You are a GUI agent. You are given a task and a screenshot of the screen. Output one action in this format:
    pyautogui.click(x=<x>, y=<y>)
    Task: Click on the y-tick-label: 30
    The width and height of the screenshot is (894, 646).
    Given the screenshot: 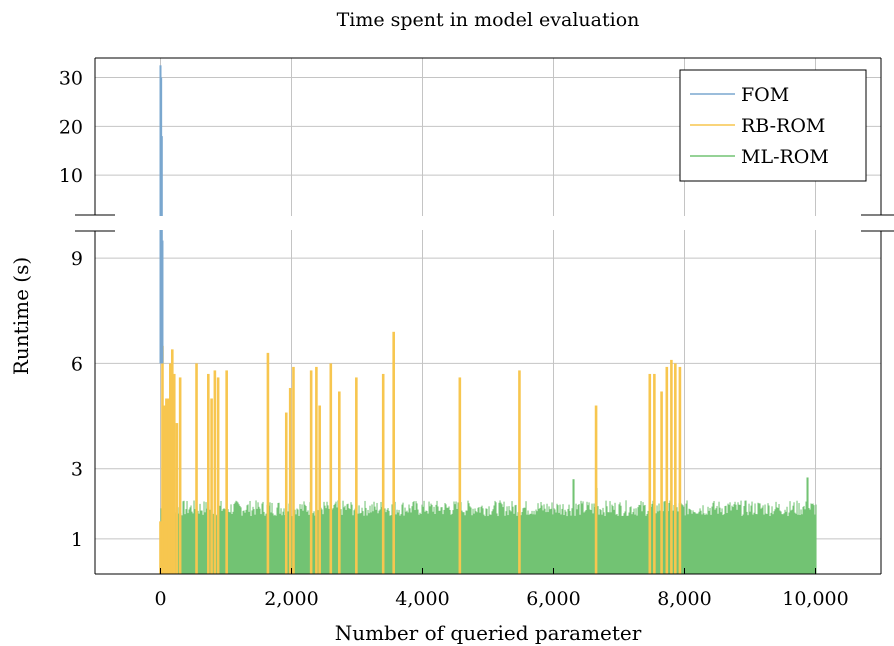 What is the action you would take?
    pyautogui.click(x=71, y=79)
    